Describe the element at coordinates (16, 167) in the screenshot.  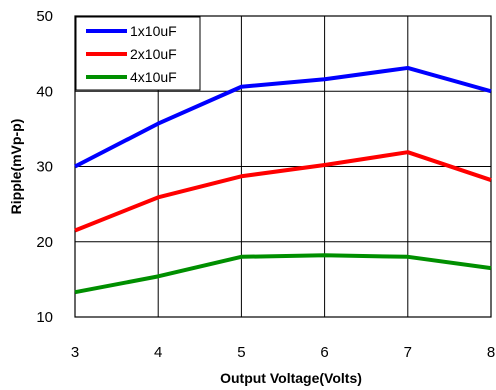
I see `y-axis-title: Ripple(mVp-p)` at that location.